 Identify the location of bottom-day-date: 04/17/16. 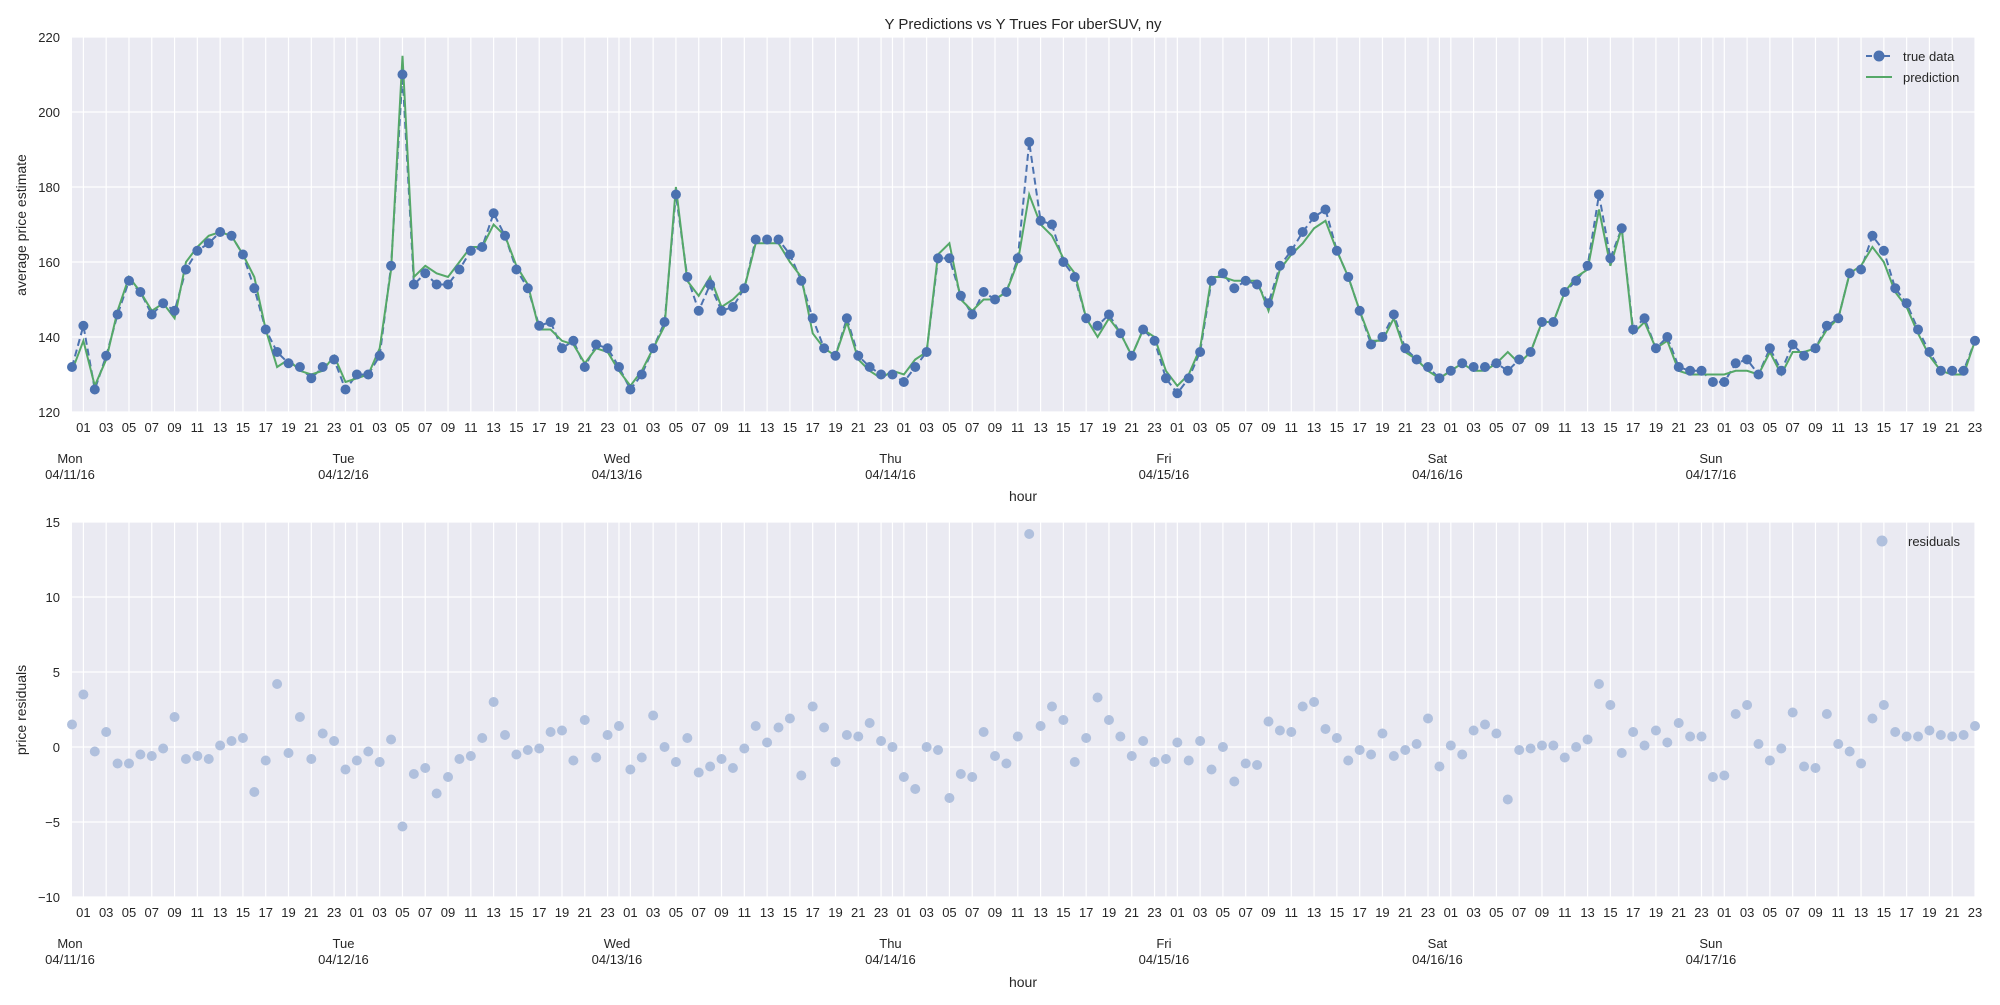
(1711, 959).